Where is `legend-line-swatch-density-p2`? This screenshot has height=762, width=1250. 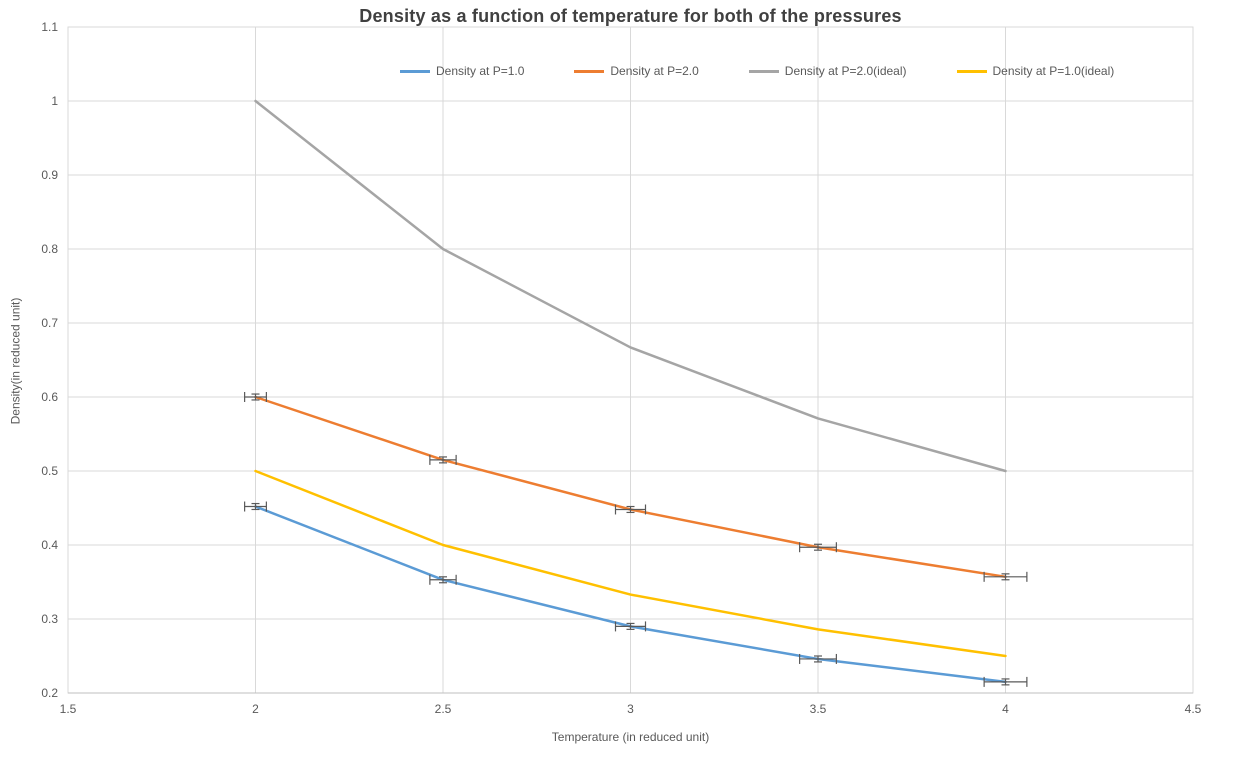 legend-line-swatch-density-p2 is located at coordinates (589, 71).